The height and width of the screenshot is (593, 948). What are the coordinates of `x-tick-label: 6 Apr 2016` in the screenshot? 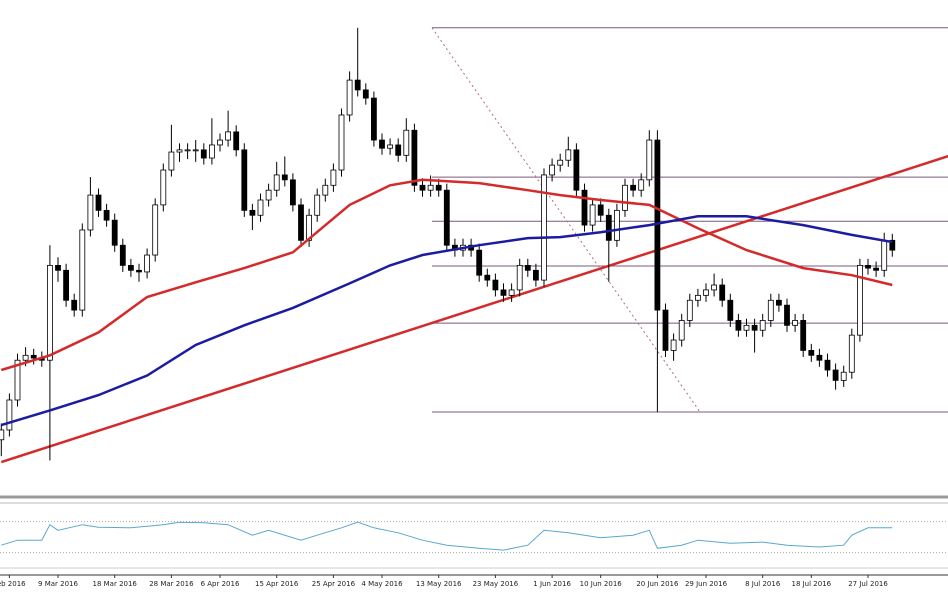 It's located at (220, 584).